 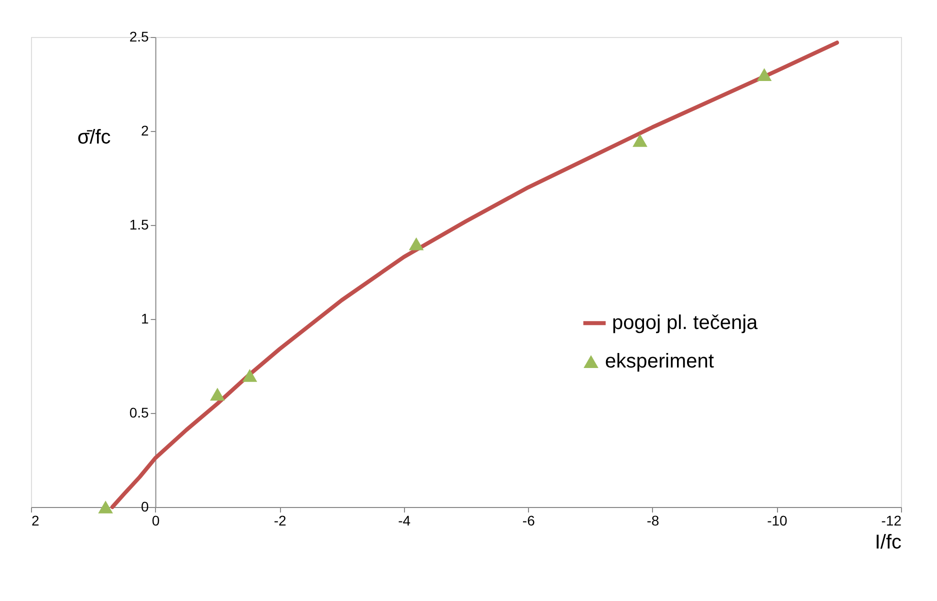 I want to click on legend-label: eksperiment, so click(x=659, y=361).